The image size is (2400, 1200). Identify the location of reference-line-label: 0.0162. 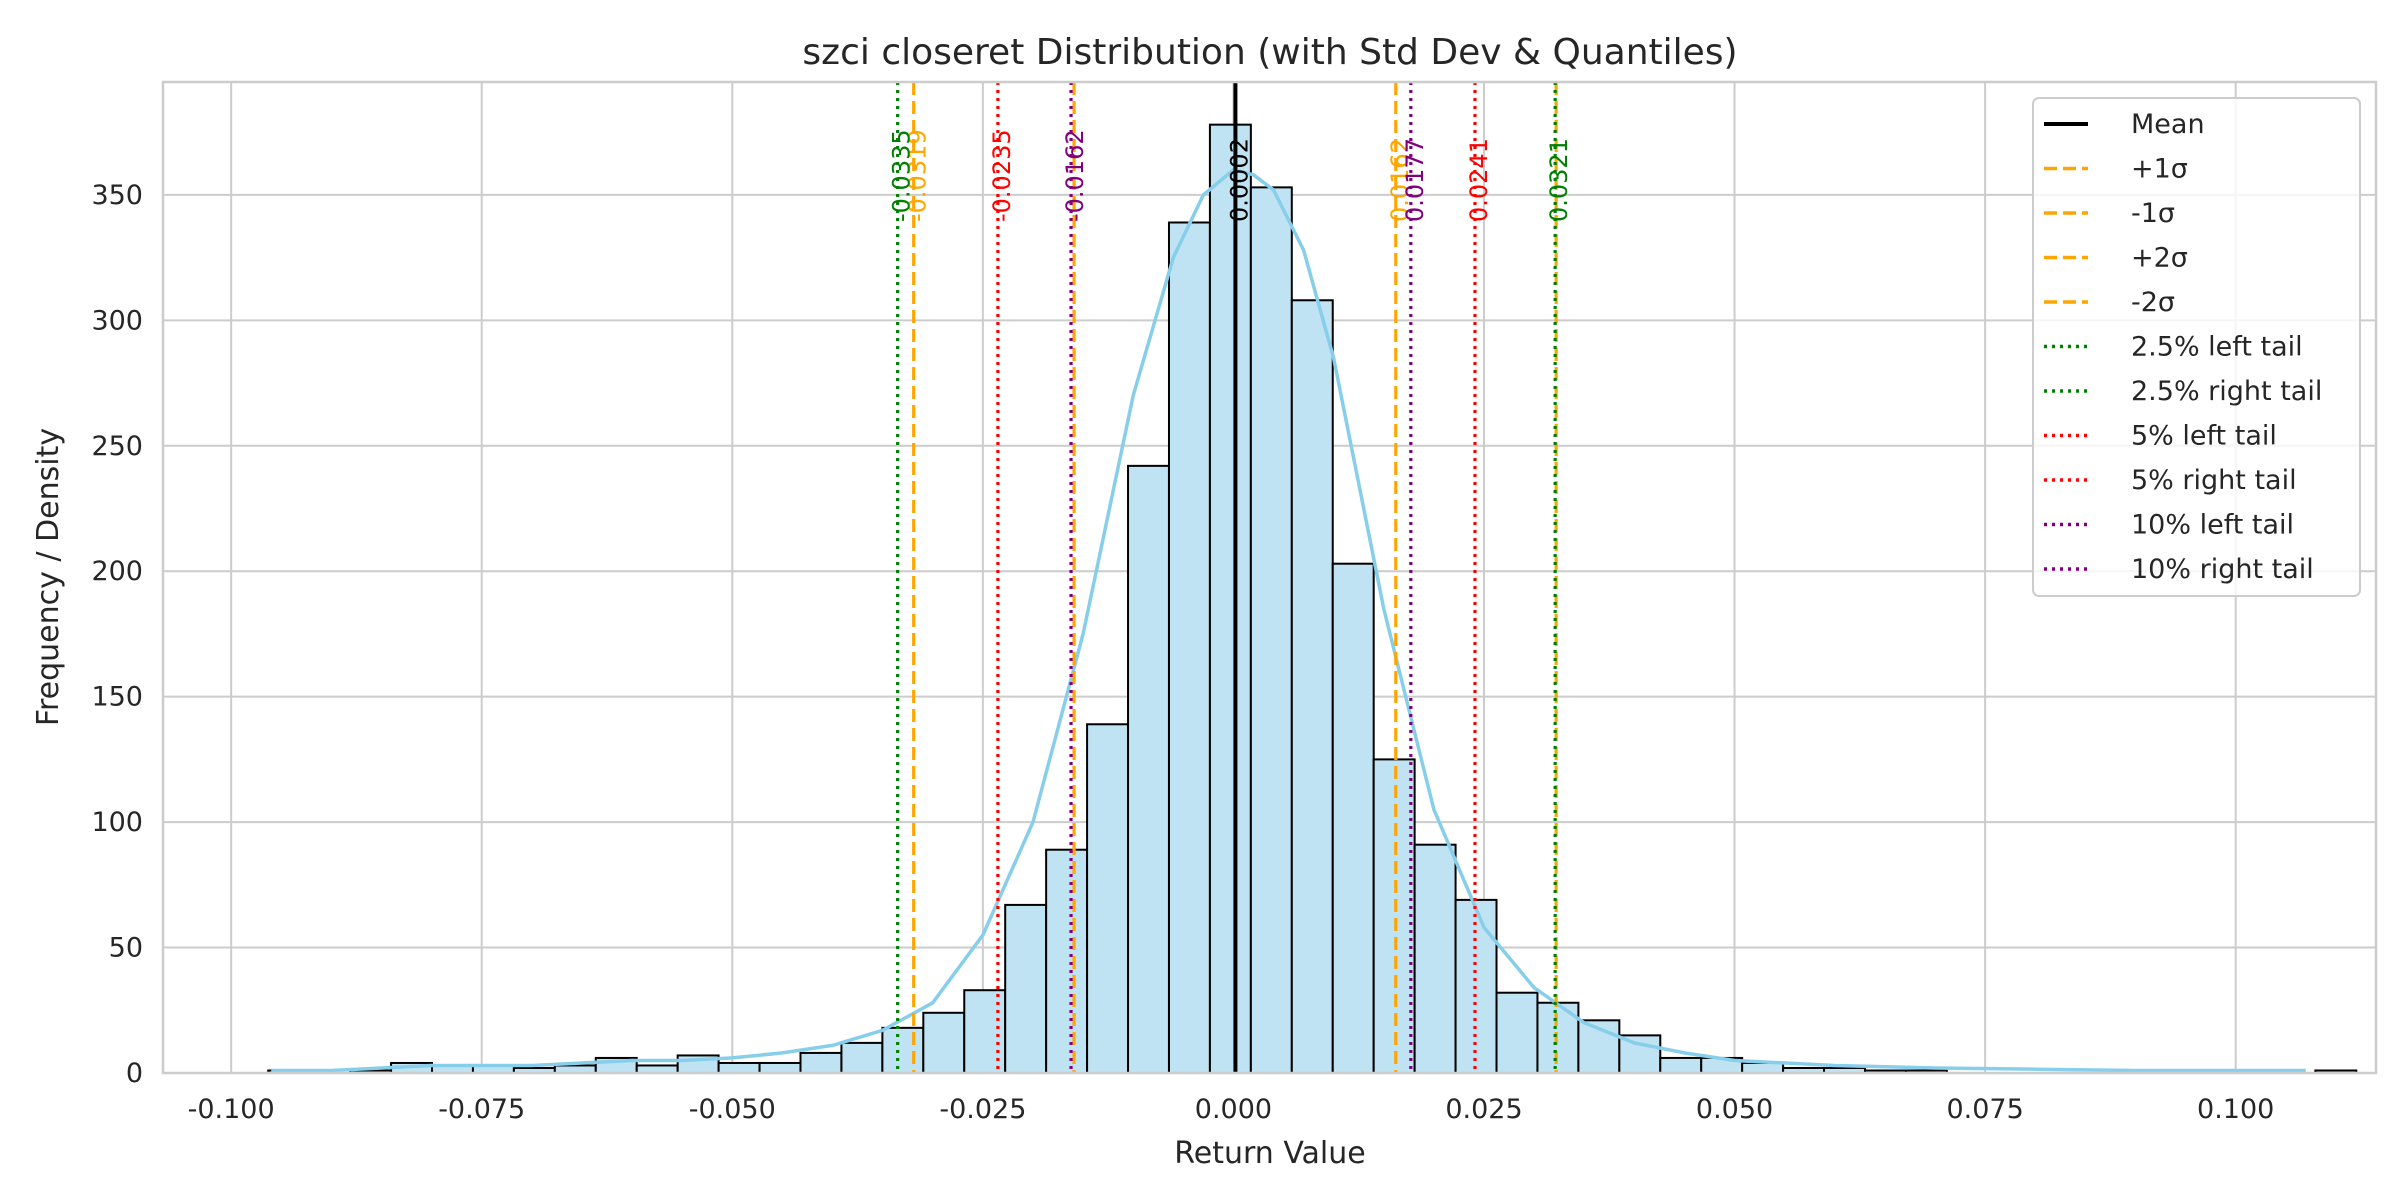
(1400, 180).